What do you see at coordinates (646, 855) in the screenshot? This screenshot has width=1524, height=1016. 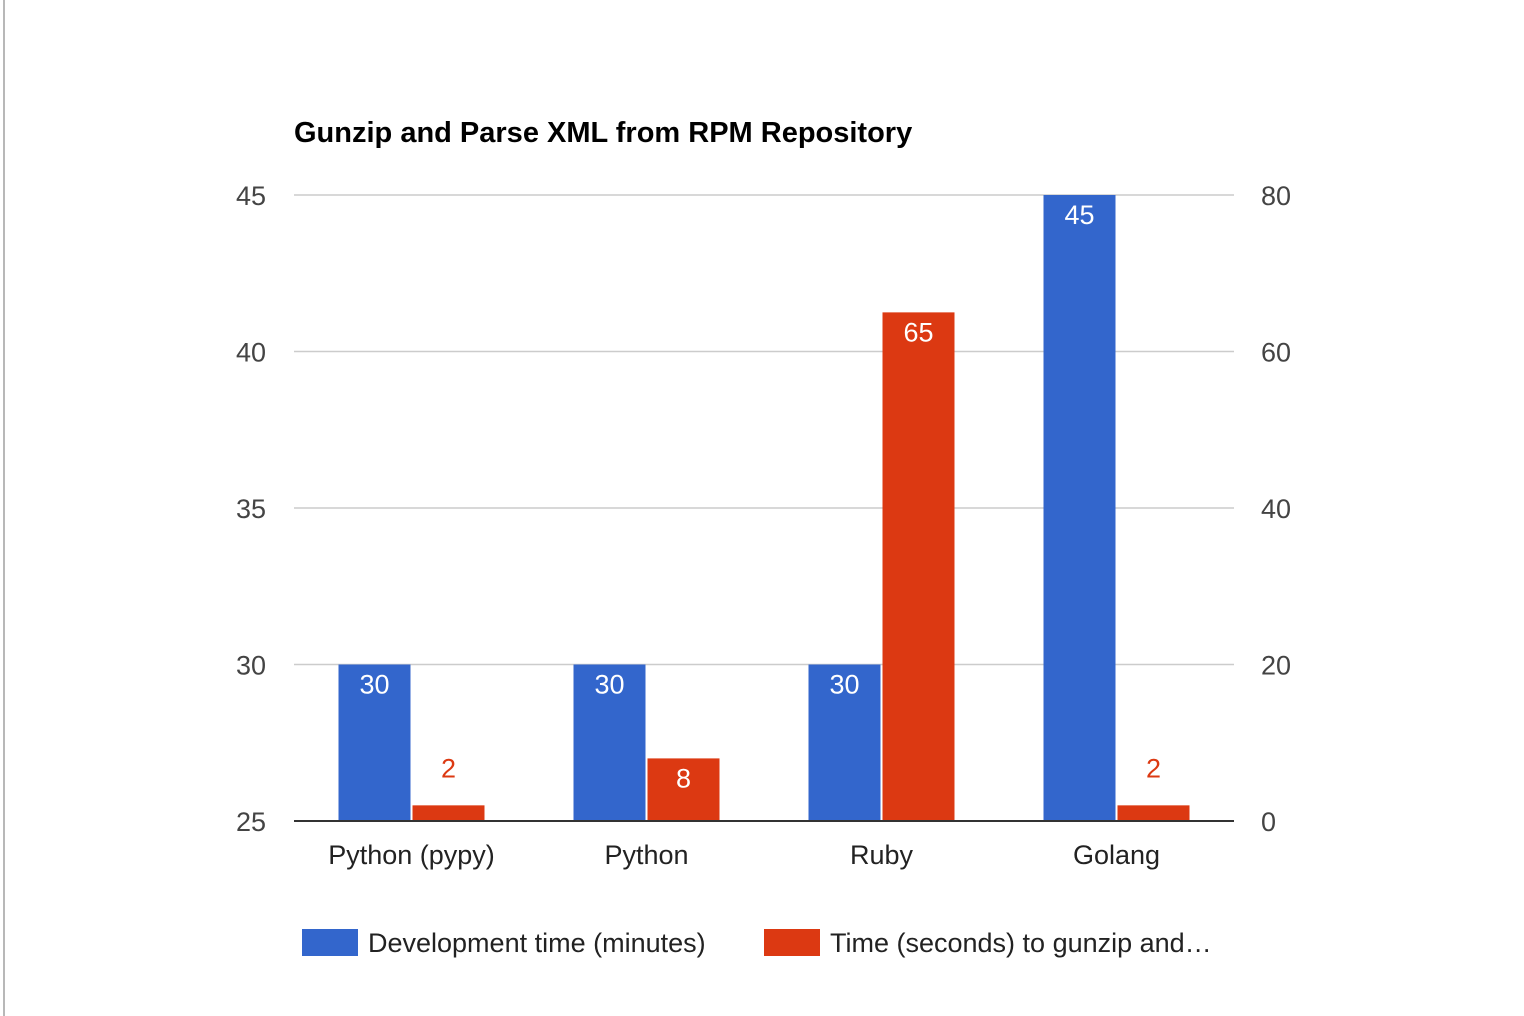 I see `category-label: Python` at bounding box center [646, 855].